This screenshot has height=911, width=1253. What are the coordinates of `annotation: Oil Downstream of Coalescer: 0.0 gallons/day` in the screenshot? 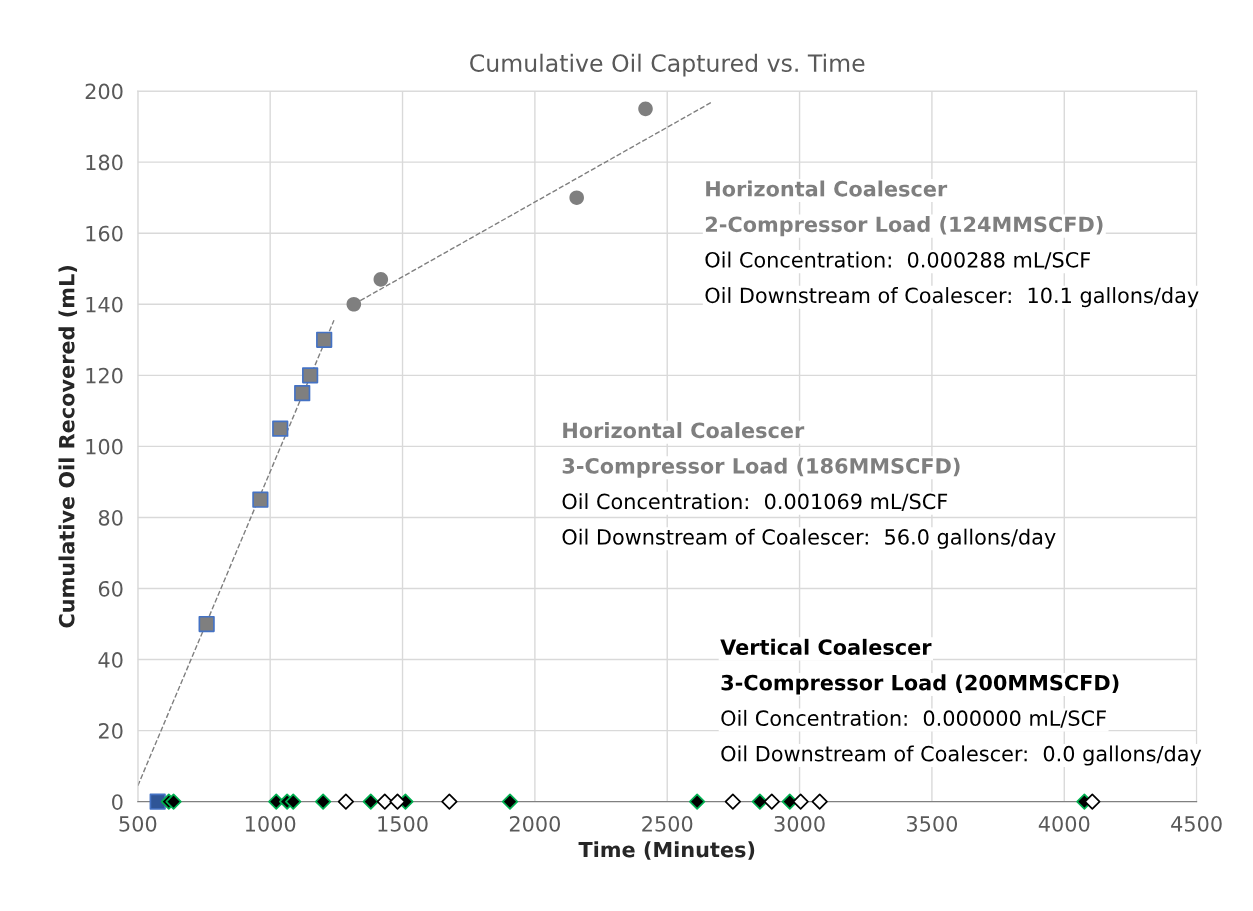 It's located at (961, 755).